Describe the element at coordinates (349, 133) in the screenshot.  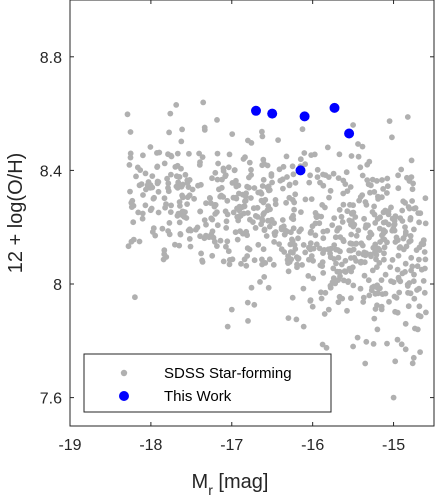
I see `this-work-point` at that location.